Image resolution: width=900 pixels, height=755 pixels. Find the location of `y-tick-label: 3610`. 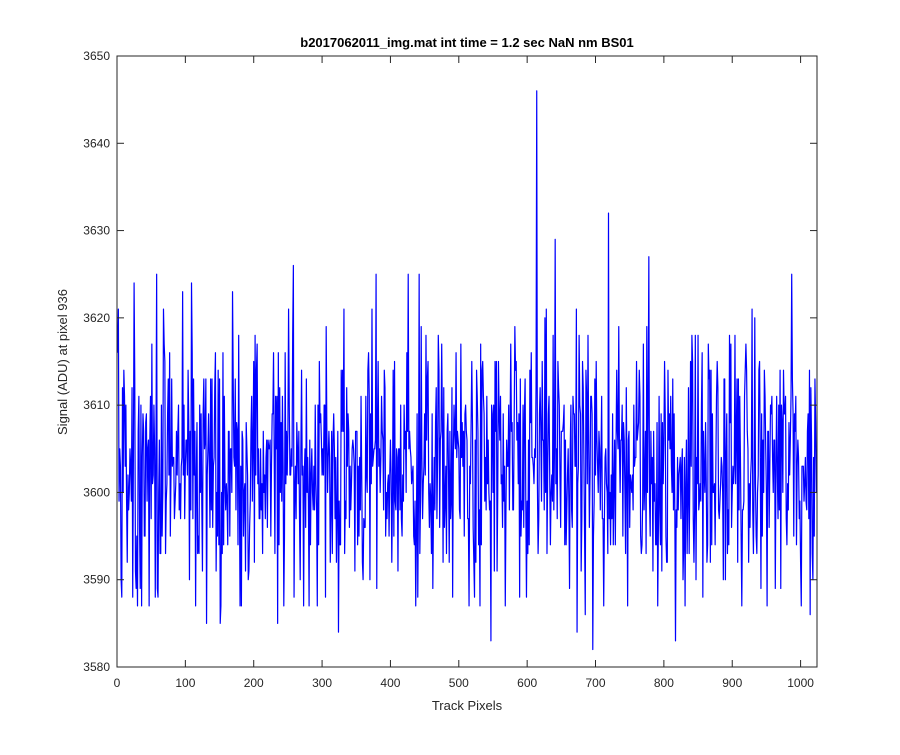

y-tick-label: 3610 is located at coordinates (96, 405).